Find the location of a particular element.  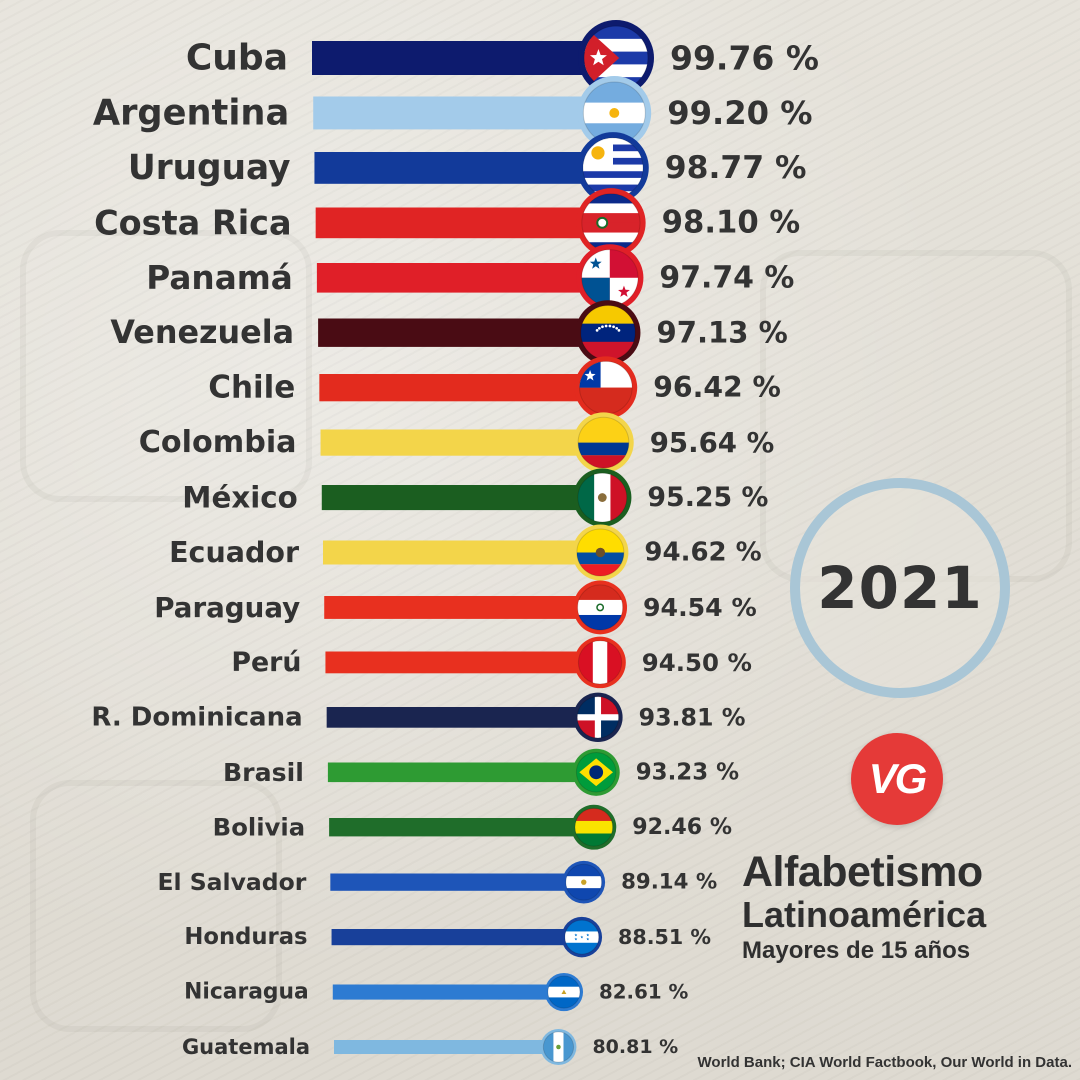

bar-group-2: Uruguay 98.77 % is located at coordinates (467, 168).